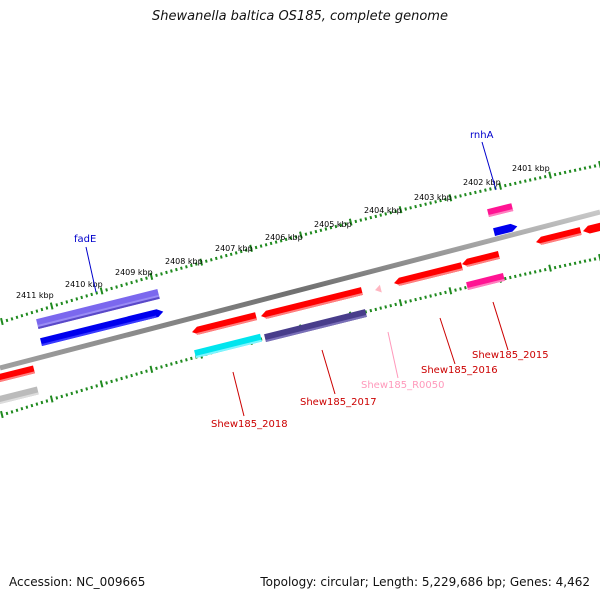 The height and width of the screenshot is (600, 600). Describe the element at coordinates (480, 259) in the screenshot. I see `gene-red-near-rnhA` at that location.